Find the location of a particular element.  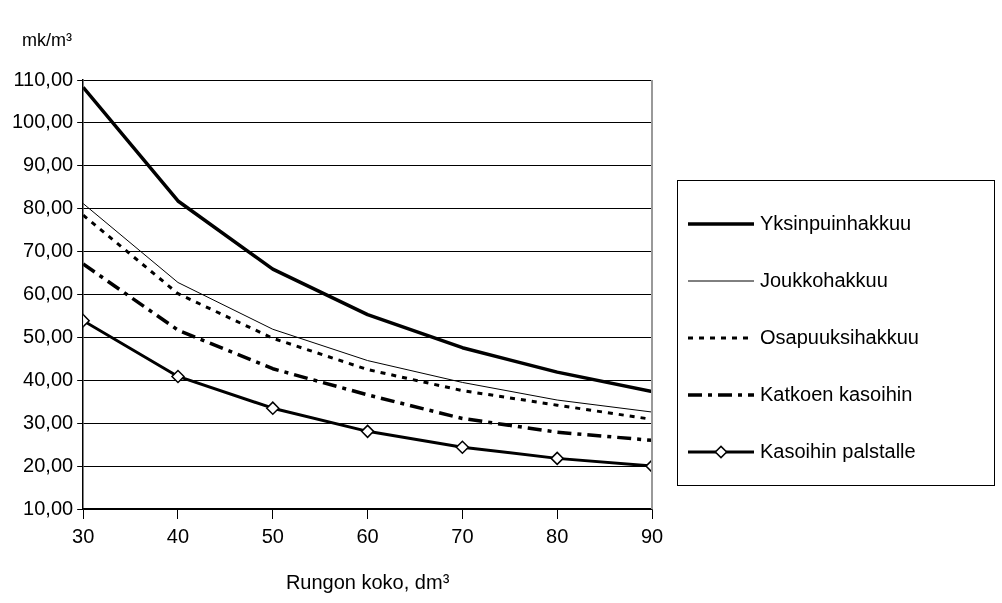

y-tick-label: 10,00 is located at coordinates (48, 507).